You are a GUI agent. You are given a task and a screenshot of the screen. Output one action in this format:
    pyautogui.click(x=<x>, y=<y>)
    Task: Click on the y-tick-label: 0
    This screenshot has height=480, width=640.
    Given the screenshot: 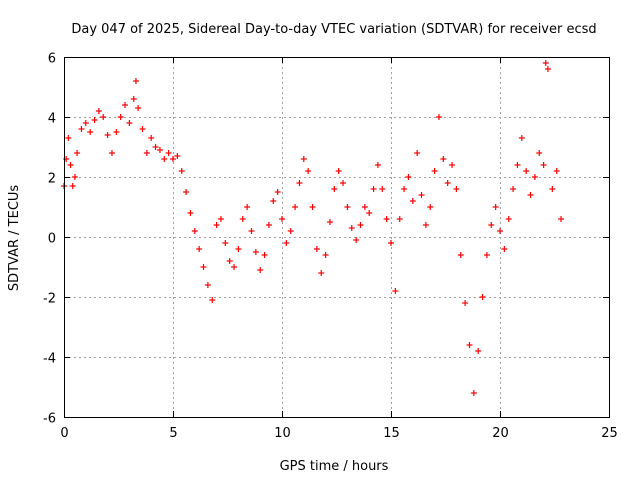 What is the action you would take?
    pyautogui.click(x=52, y=239)
    